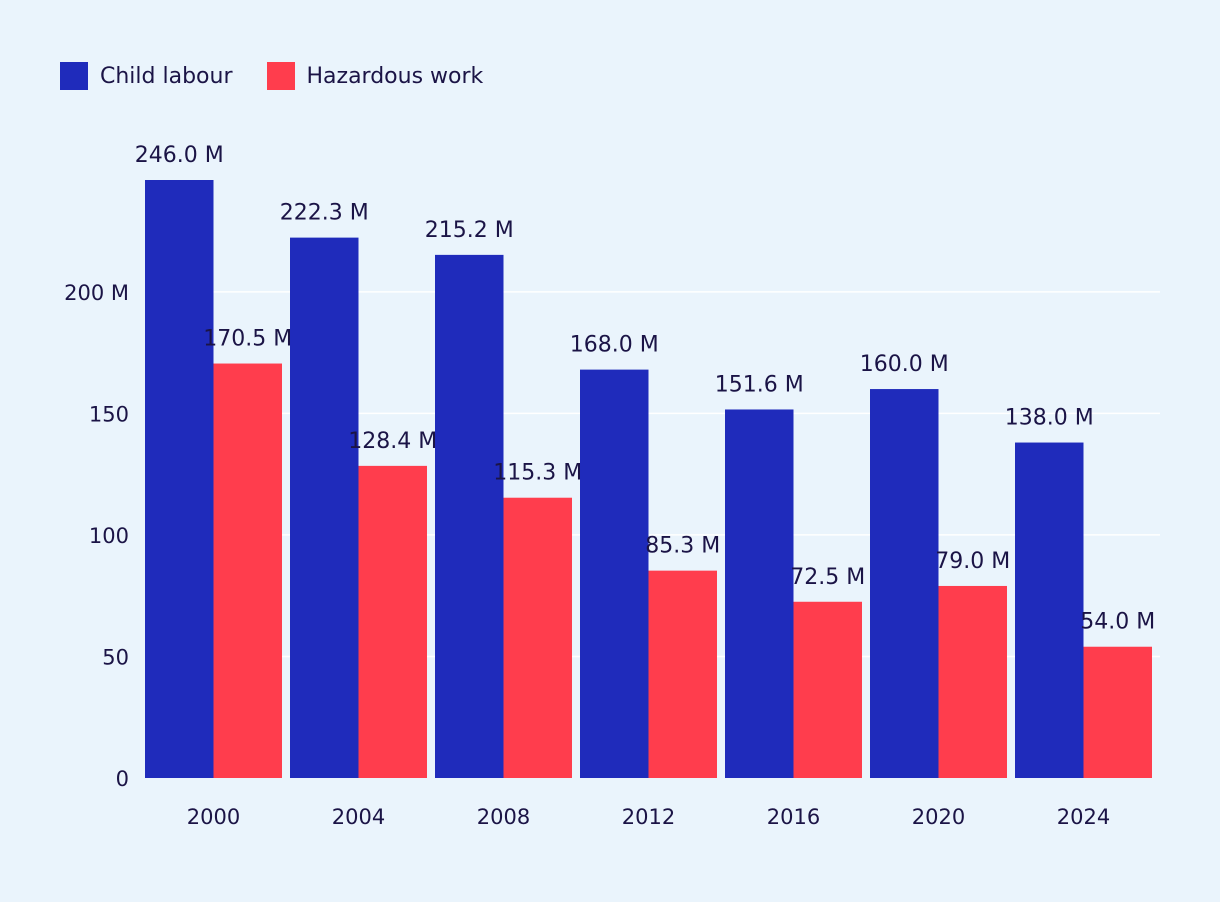 The width and height of the screenshot is (1220, 902). What do you see at coordinates (1083, 817) in the screenshot?
I see `x-tick-label: 2024` at bounding box center [1083, 817].